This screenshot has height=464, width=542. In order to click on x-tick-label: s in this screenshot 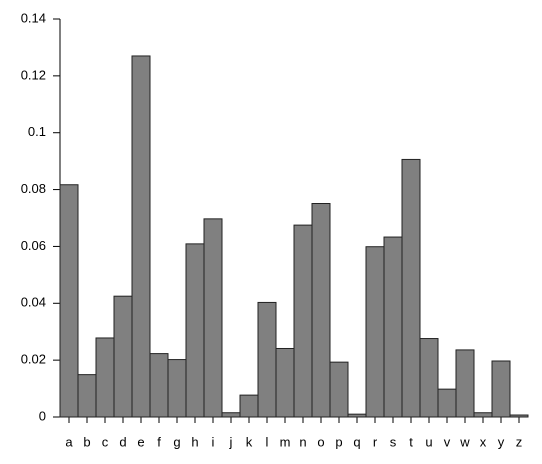, I will do `click(393, 441)`.